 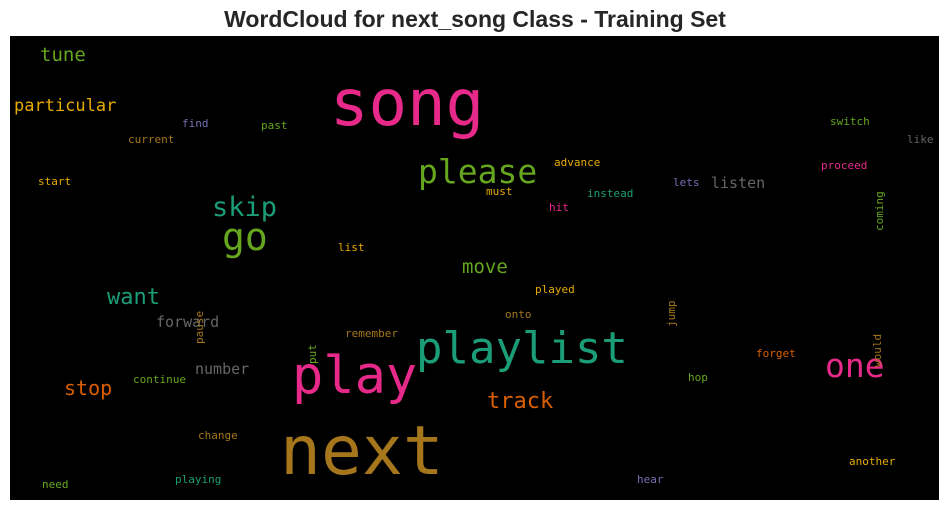 What do you see at coordinates (371, 333) in the screenshot?
I see `word-remember: remember` at bounding box center [371, 333].